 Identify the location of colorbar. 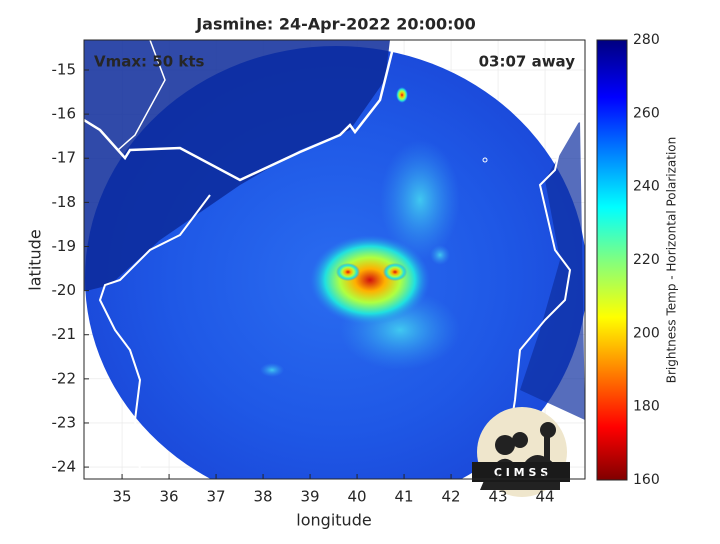
(612, 260).